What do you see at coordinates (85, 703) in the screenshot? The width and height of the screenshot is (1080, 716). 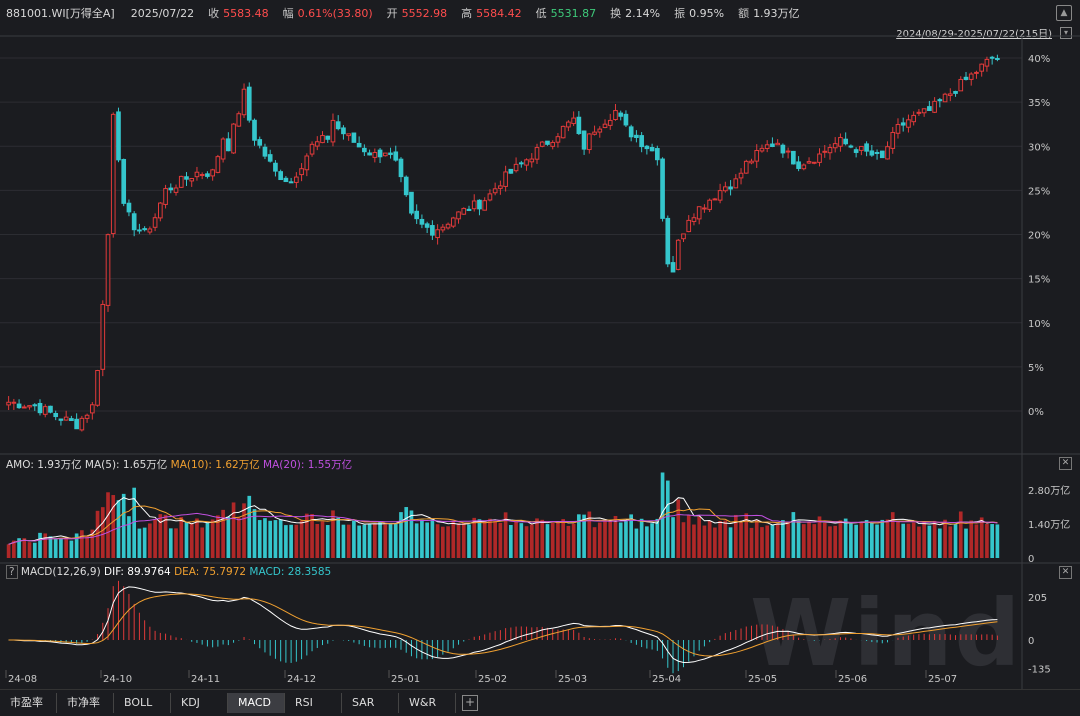 I see `tab-pb: 市净率` at bounding box center [85, 703].